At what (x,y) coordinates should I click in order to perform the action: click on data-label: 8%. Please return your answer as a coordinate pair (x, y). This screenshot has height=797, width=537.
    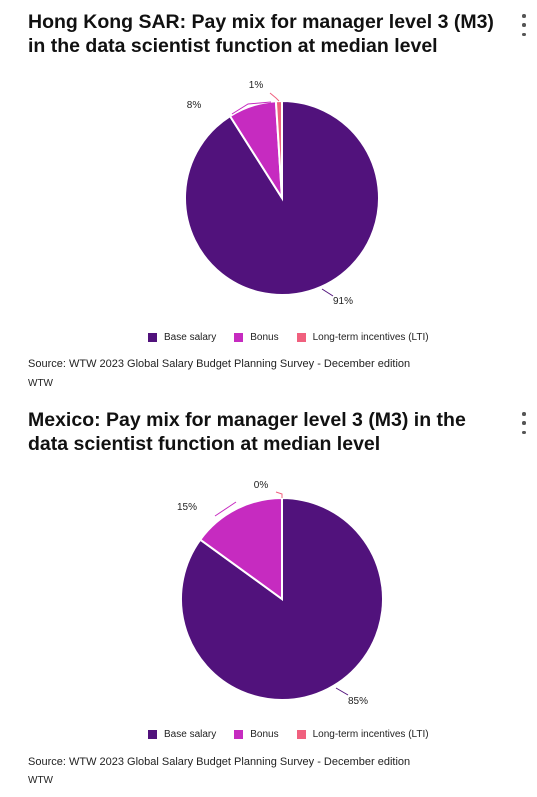
    Looking at the image, I should click on (194, 105).